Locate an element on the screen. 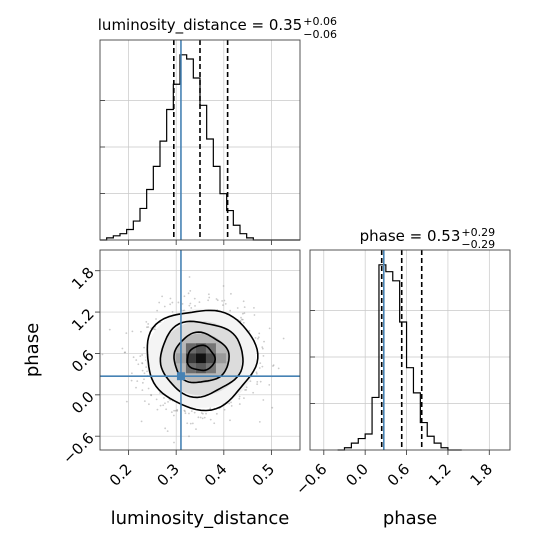 The height and width of the screenshot is (550, 550). density-2d-truth-lines is located at coordinates (200, 350).